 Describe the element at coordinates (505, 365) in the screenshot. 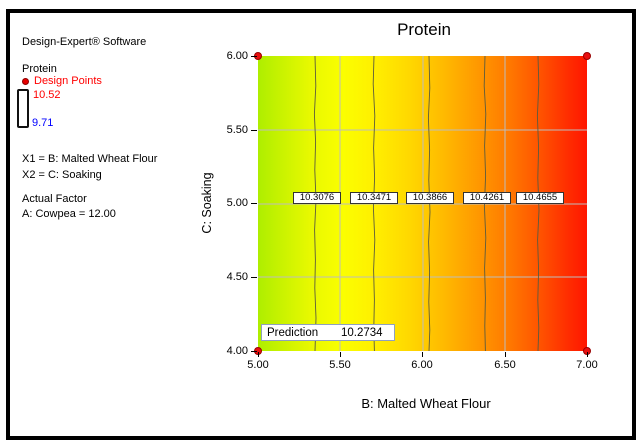

I see `x-tick-label: 6.50` at that location.